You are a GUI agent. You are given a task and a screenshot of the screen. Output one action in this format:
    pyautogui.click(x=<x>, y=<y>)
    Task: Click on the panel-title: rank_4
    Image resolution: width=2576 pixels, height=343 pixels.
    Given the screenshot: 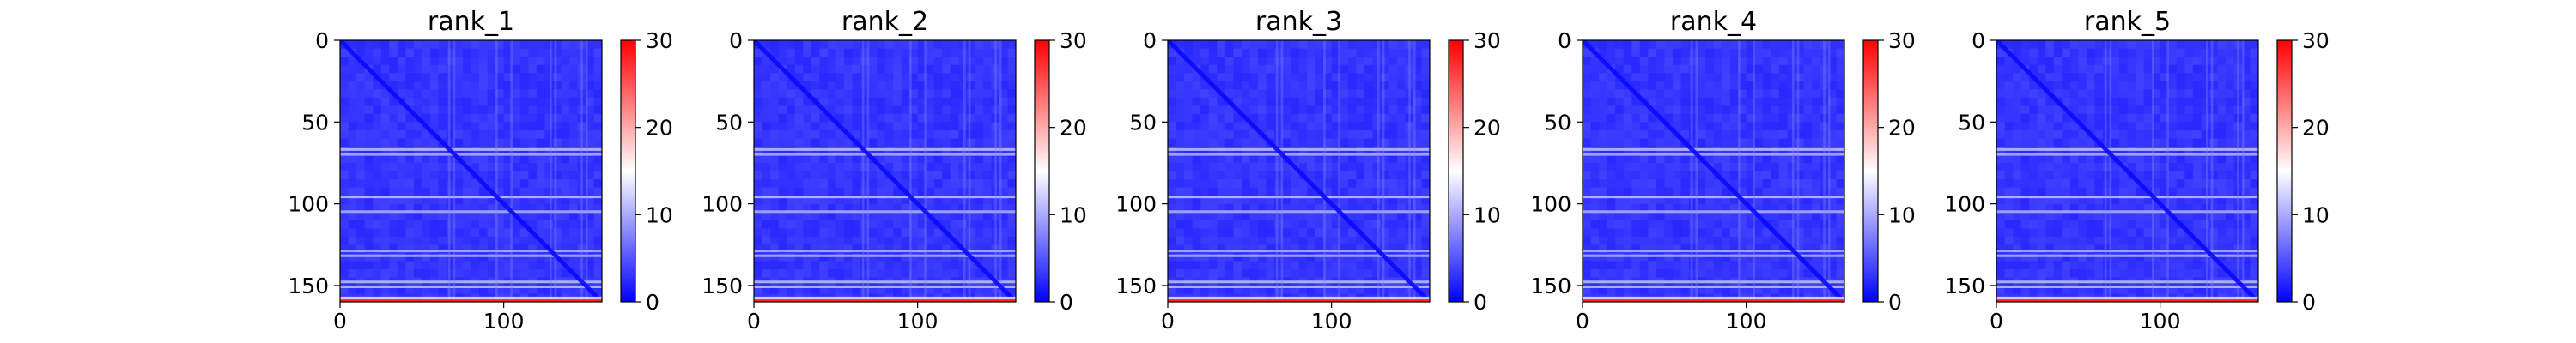 What is the action you would take?
    pyautogui.click(x=1714, y=22)
    